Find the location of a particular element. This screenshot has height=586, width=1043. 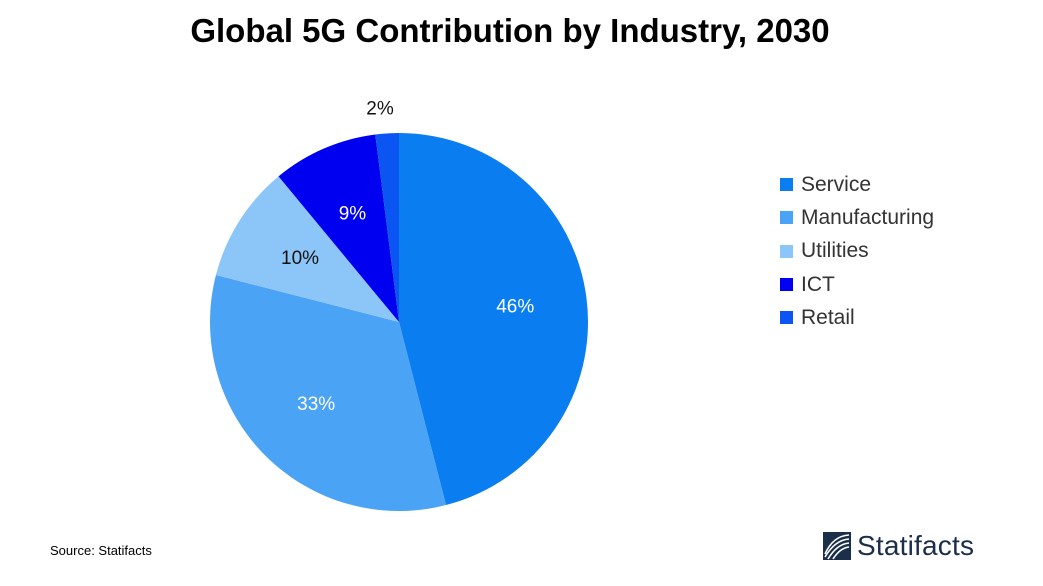

data-label-ict: 9% is located at coordinates (353, 213).